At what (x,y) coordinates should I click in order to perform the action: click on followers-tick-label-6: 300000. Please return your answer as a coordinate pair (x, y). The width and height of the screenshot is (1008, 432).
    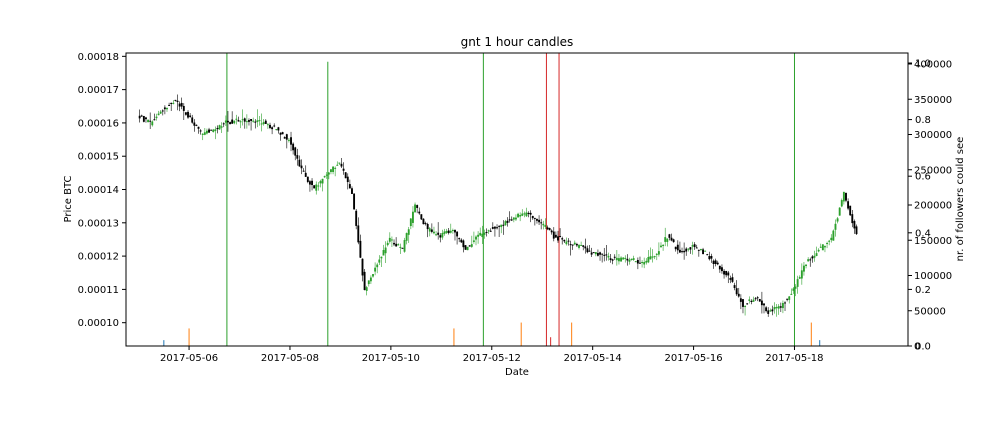
    Looking at the image, I should click on (933, 135).